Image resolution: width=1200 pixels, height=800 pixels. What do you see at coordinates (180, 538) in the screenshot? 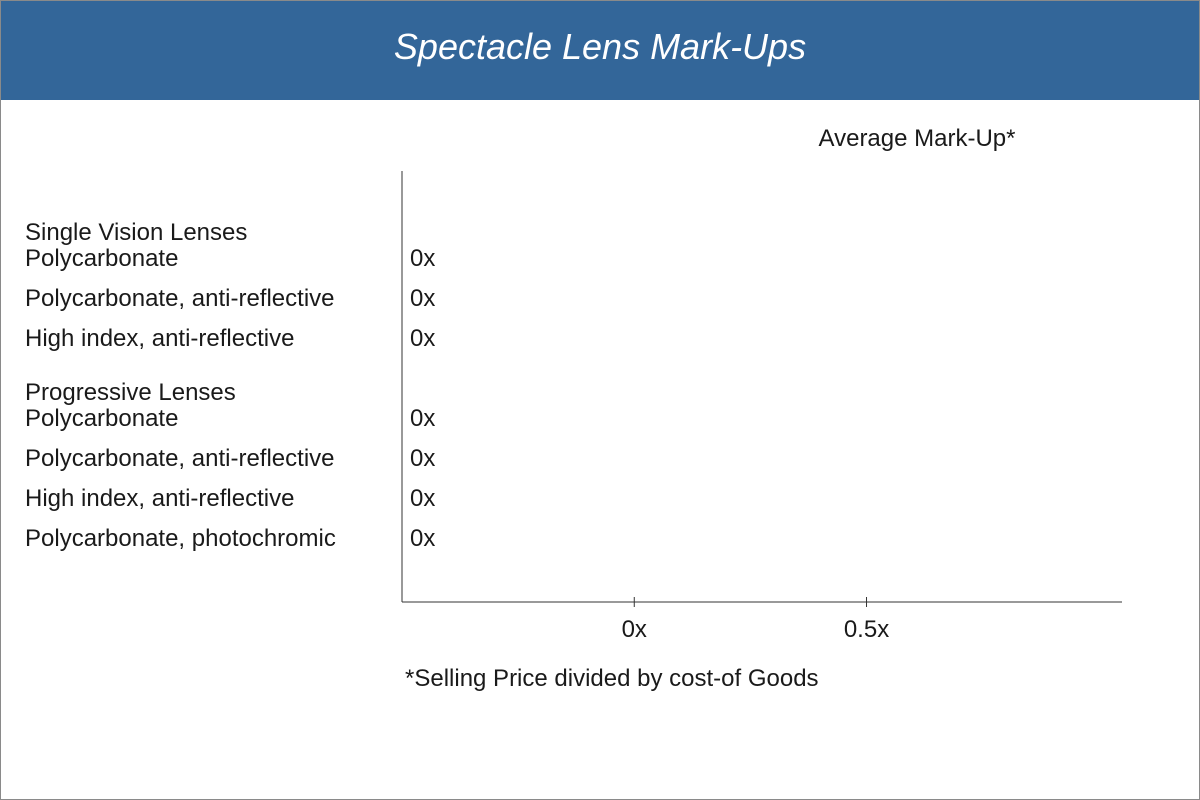
I see `category-label: Polycarbonate, photochromic` at bounding box center [180, 538].